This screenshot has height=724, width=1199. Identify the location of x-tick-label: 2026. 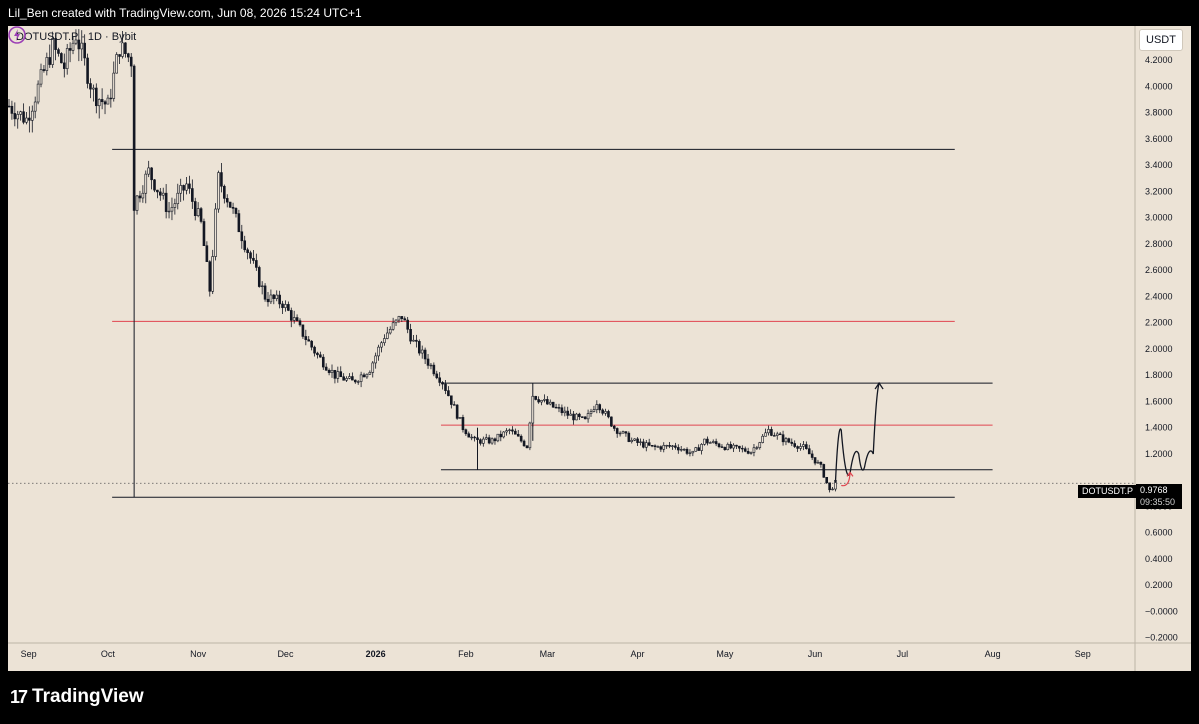
(376, 654).